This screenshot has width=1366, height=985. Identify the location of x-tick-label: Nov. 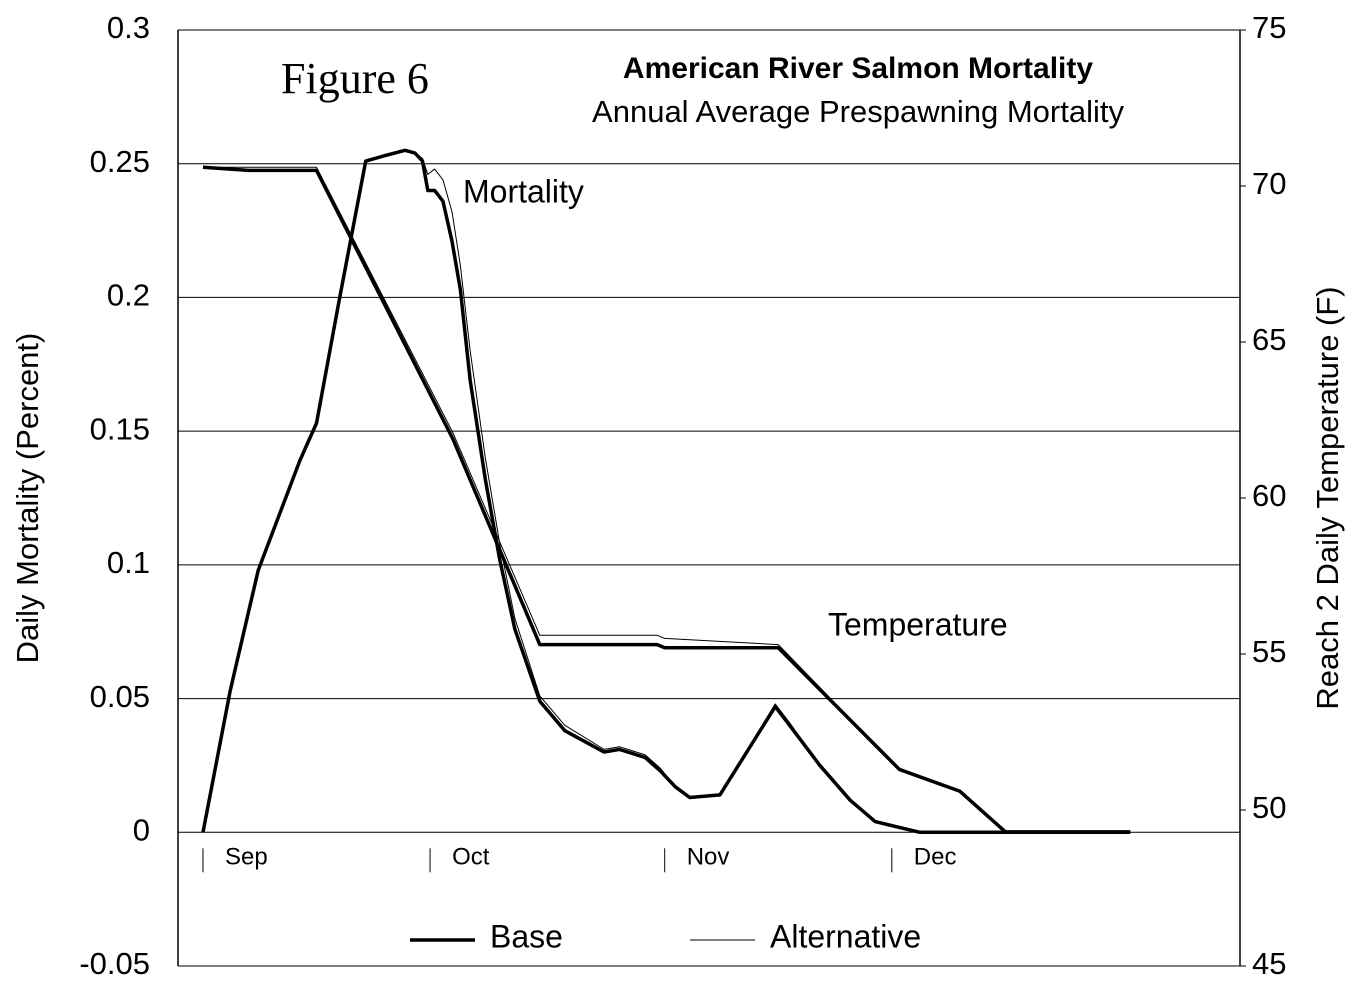
(708, 857).